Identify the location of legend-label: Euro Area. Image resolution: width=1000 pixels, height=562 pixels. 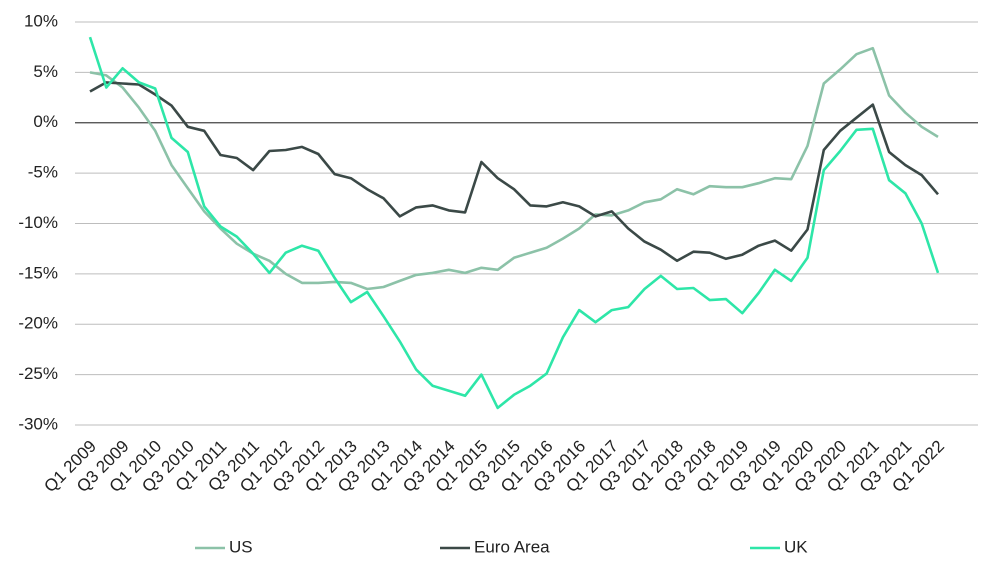
(512, 546).